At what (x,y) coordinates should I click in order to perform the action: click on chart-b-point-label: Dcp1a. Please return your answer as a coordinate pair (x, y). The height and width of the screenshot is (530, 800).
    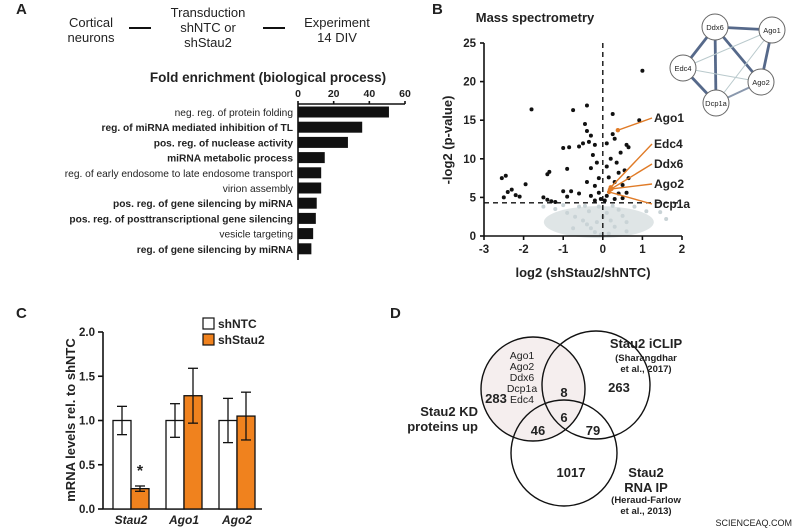
    Looking at the image, I should click on (672, 204).